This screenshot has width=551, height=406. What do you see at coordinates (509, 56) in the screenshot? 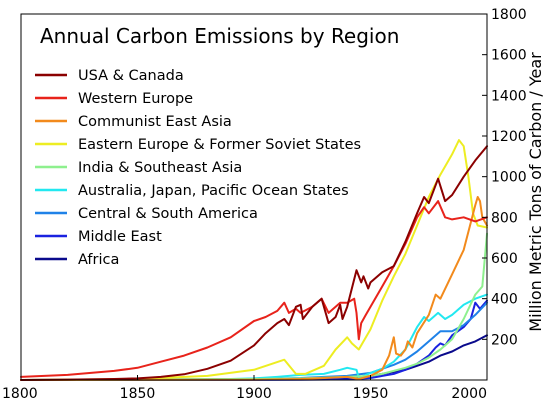
I see `y-tick-label: 1600` at bounding box center [509, 56].